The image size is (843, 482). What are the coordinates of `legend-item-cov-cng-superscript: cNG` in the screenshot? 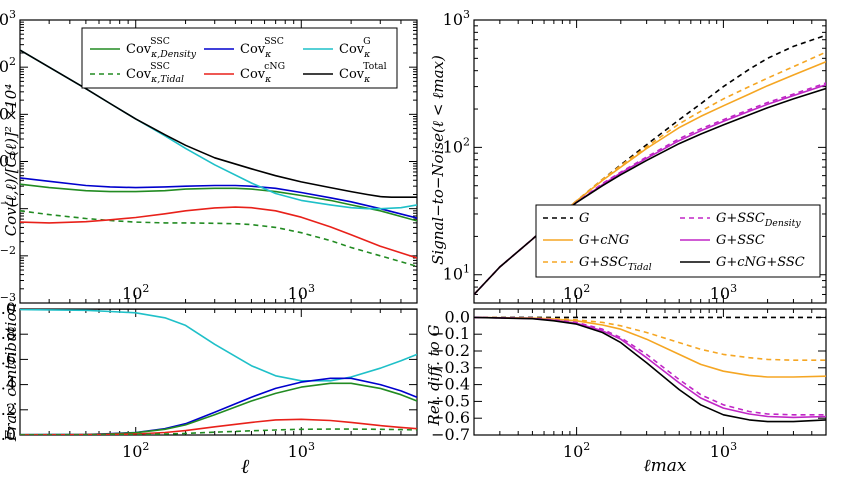 It's located at (274, 66).